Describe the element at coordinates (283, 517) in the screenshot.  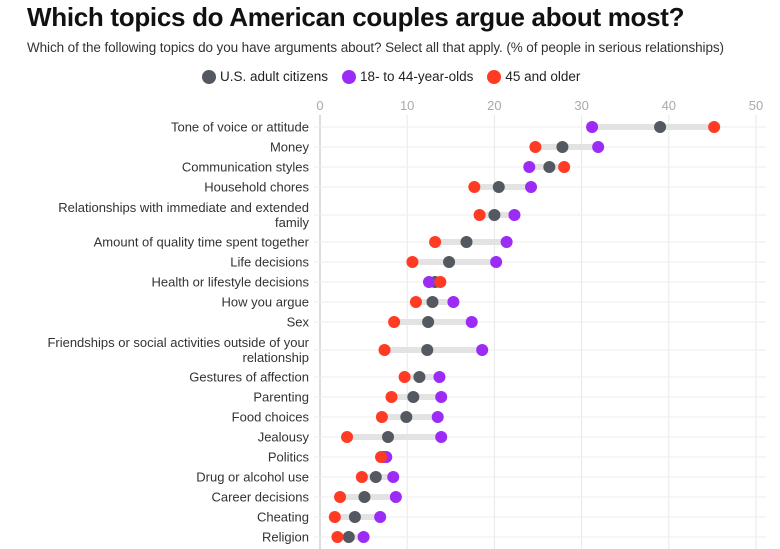
I see `category-label: Cheating` at that location.